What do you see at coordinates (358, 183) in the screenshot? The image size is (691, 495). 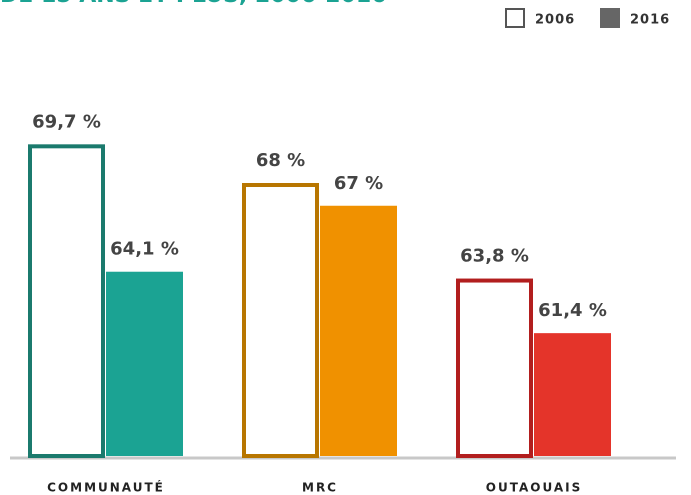 I see `value-label: 67 %` at bounding box center [358, 183].